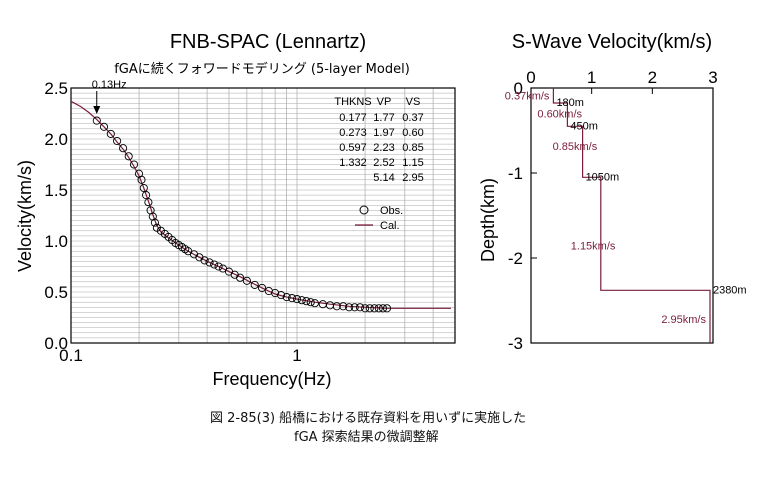 Image resolution: width=759 pixels, height=481 pixels. I want to click on spac-y-tick-label: 0.0, so click(56, 343).